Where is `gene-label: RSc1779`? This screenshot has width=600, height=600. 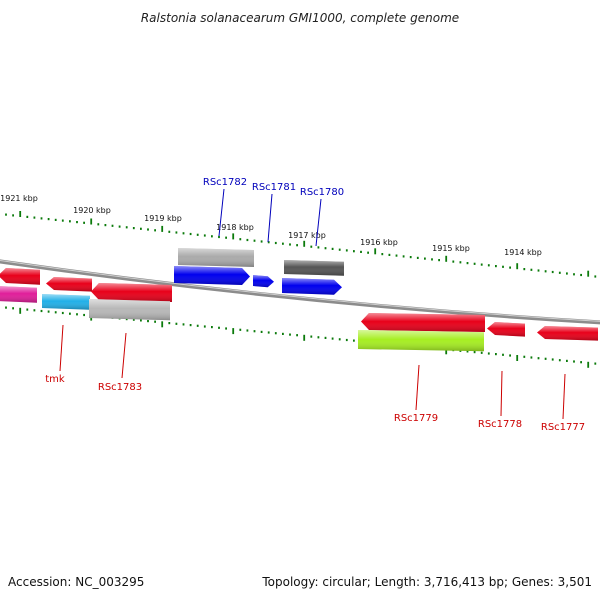
gene-label: RSc1779 is located at coordinates (416, 418).